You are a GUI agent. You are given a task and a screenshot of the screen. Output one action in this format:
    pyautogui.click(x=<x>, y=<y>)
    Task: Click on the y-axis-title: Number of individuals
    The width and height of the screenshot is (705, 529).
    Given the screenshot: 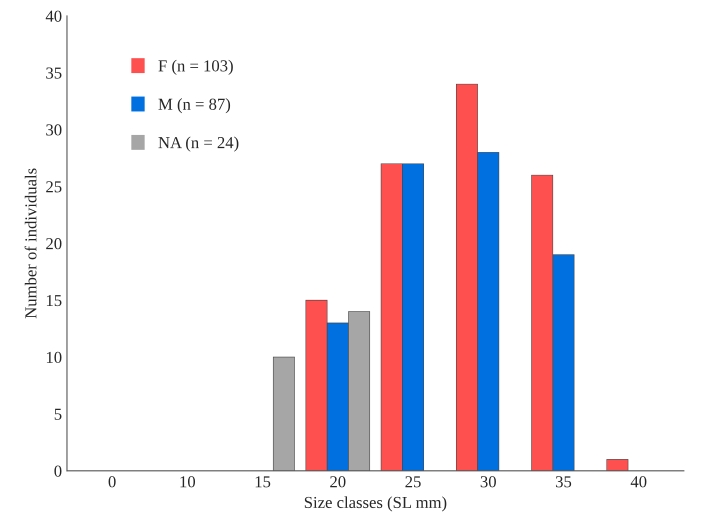 What is the action you would take?
    pyautogui.click(x=30, y=243)
    